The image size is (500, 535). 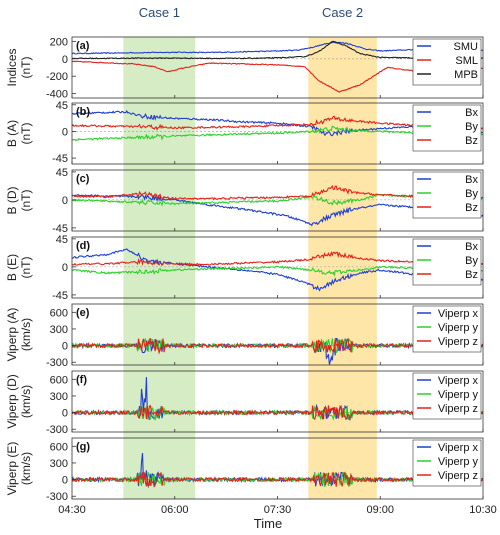 I want to click on panel-label: (g), so click(x=83, y=447).